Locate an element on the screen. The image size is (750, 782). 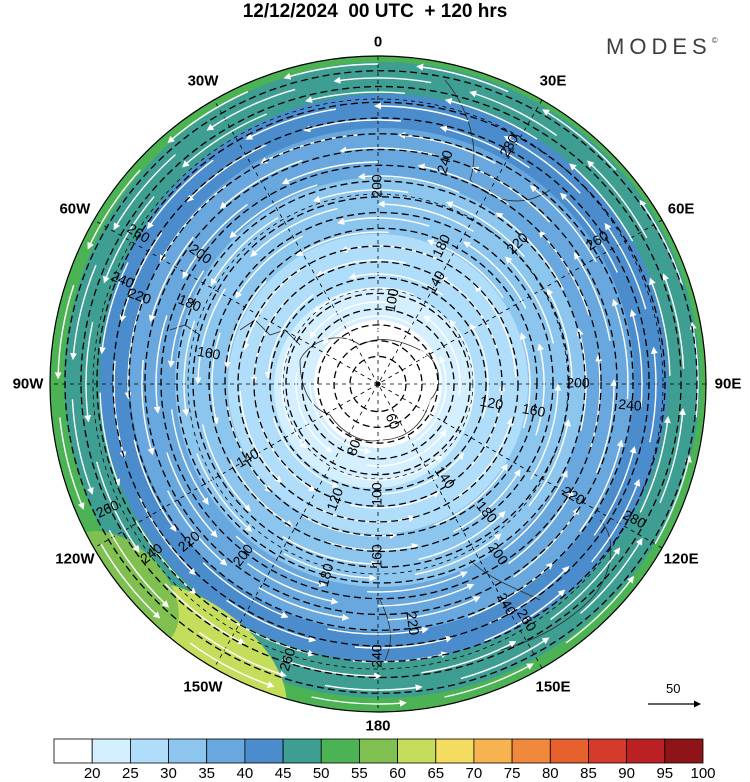
colorbar-tick-label: 35 is located at coordinates (207, 773).